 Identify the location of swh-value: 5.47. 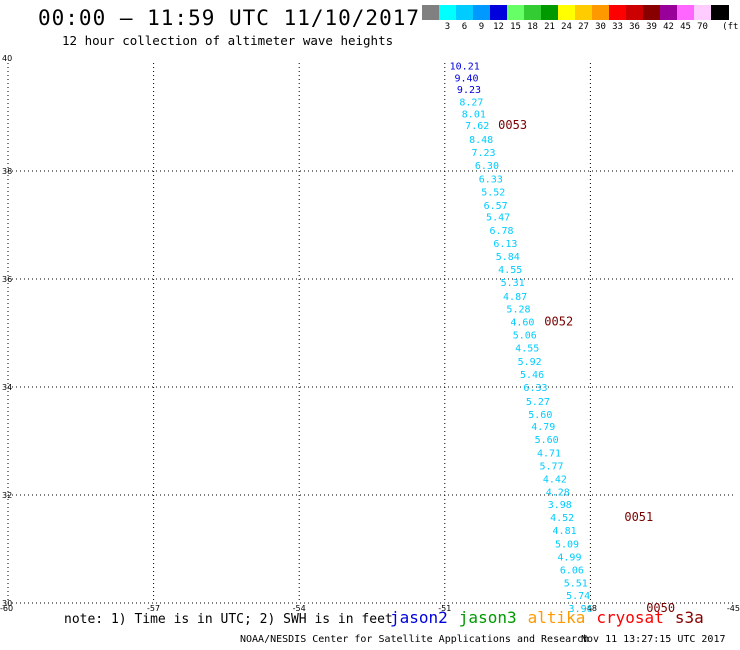
(498, 218).